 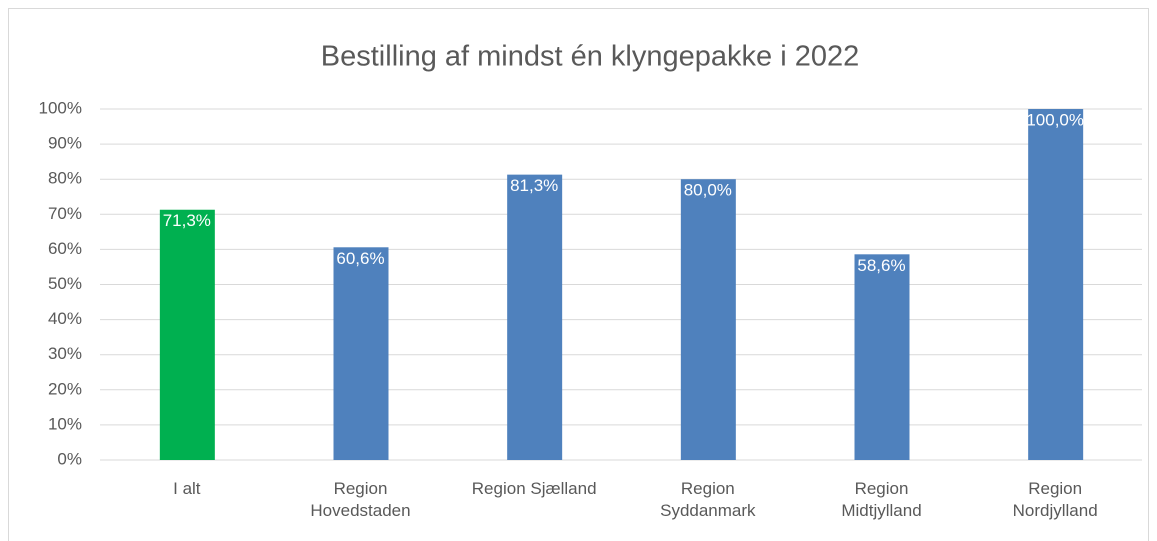 I want to click on y-tick-label: 20%, so click(x=65, y=388).